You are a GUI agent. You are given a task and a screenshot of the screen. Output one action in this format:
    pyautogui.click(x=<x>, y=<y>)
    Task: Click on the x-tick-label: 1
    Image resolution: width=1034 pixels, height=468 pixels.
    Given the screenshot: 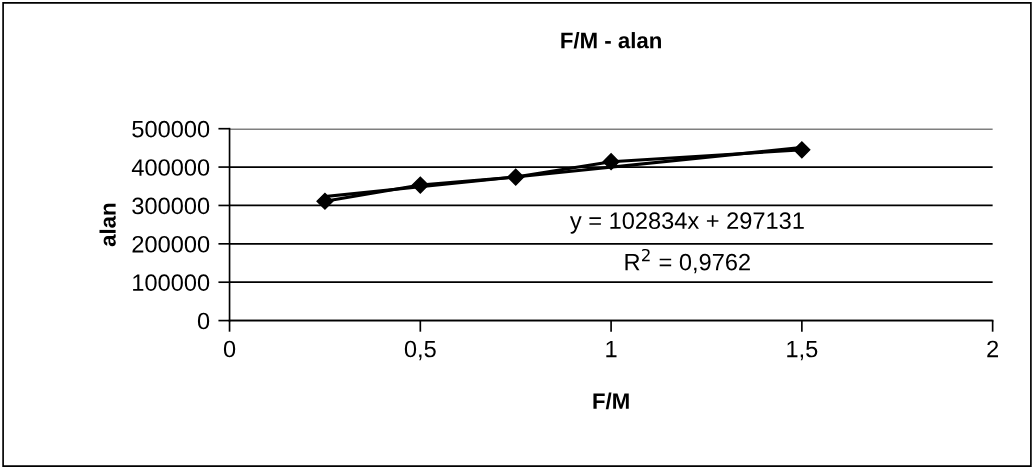 What is the action you would take?
    pyautogui.click(x=611, y=349)
    